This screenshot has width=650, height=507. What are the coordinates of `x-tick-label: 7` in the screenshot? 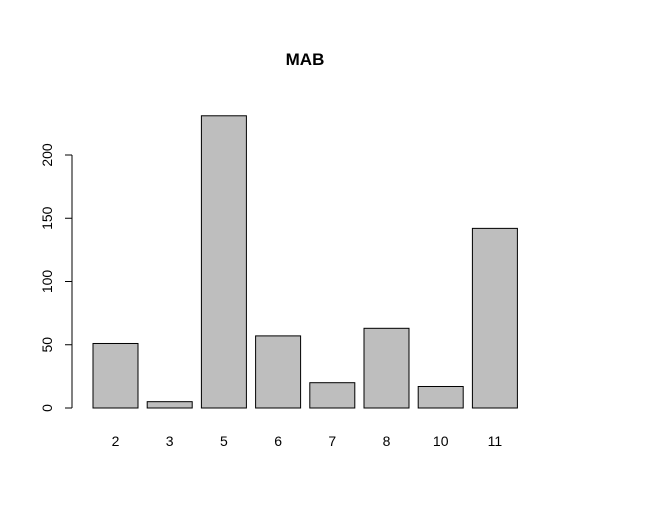 It's located at (332, 441).